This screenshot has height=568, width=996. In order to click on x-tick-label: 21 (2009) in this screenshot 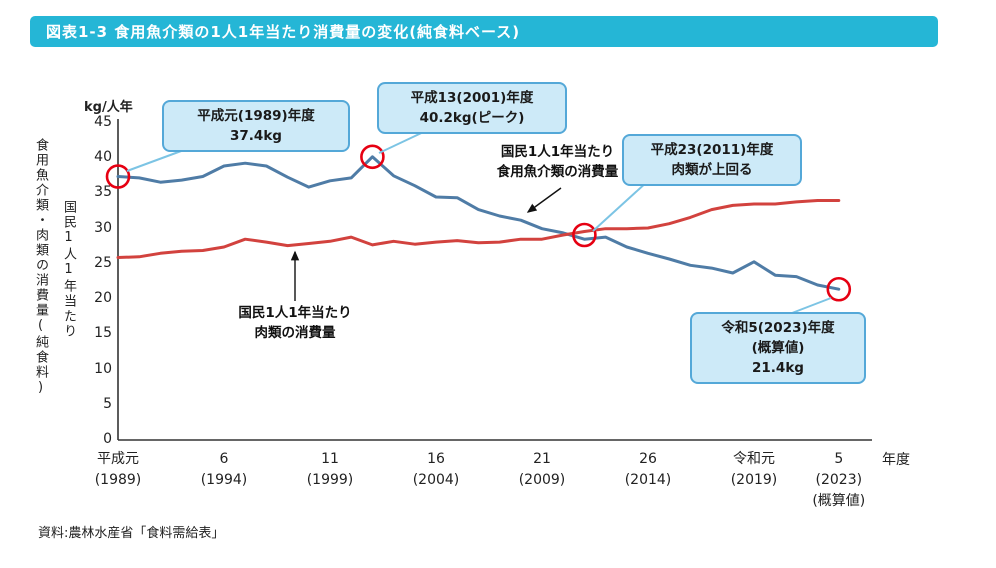, I will do `click(542, 469)`.